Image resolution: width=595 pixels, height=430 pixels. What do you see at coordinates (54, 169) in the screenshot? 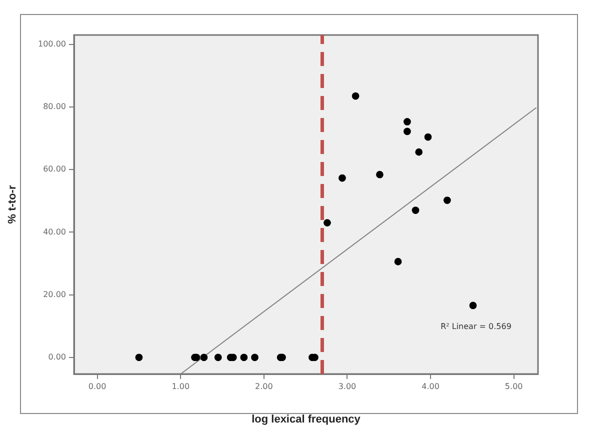
I see `y-tick-label: 60.00` at bounding box center [54, 169].